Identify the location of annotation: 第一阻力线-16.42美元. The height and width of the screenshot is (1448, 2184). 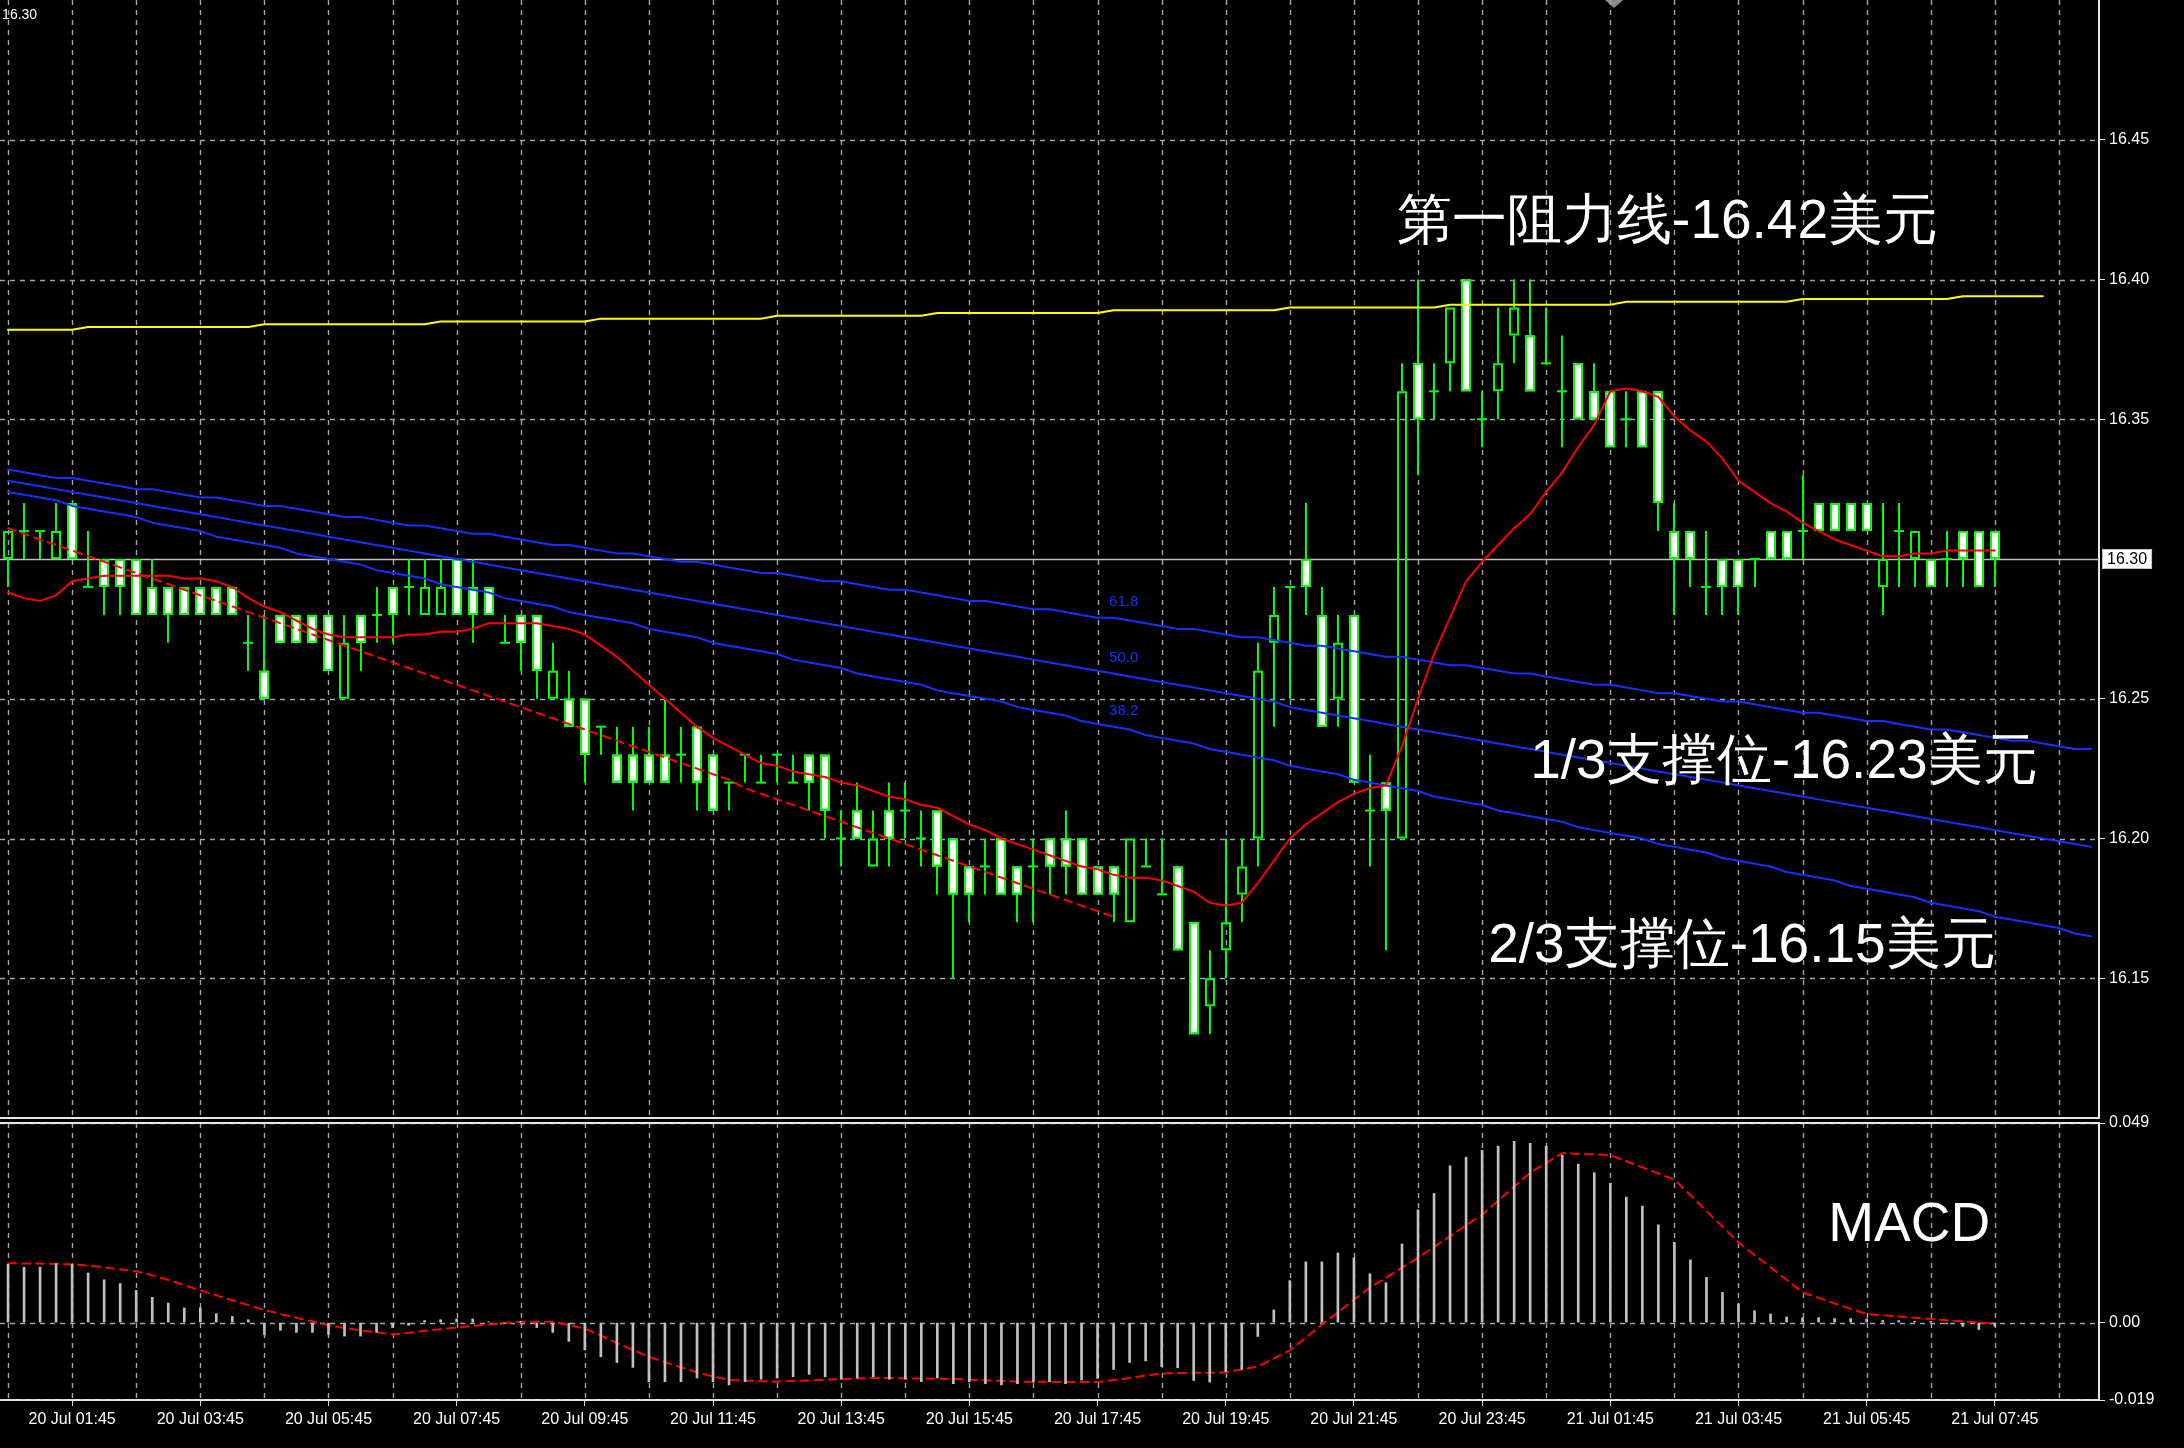
(1668, 219).